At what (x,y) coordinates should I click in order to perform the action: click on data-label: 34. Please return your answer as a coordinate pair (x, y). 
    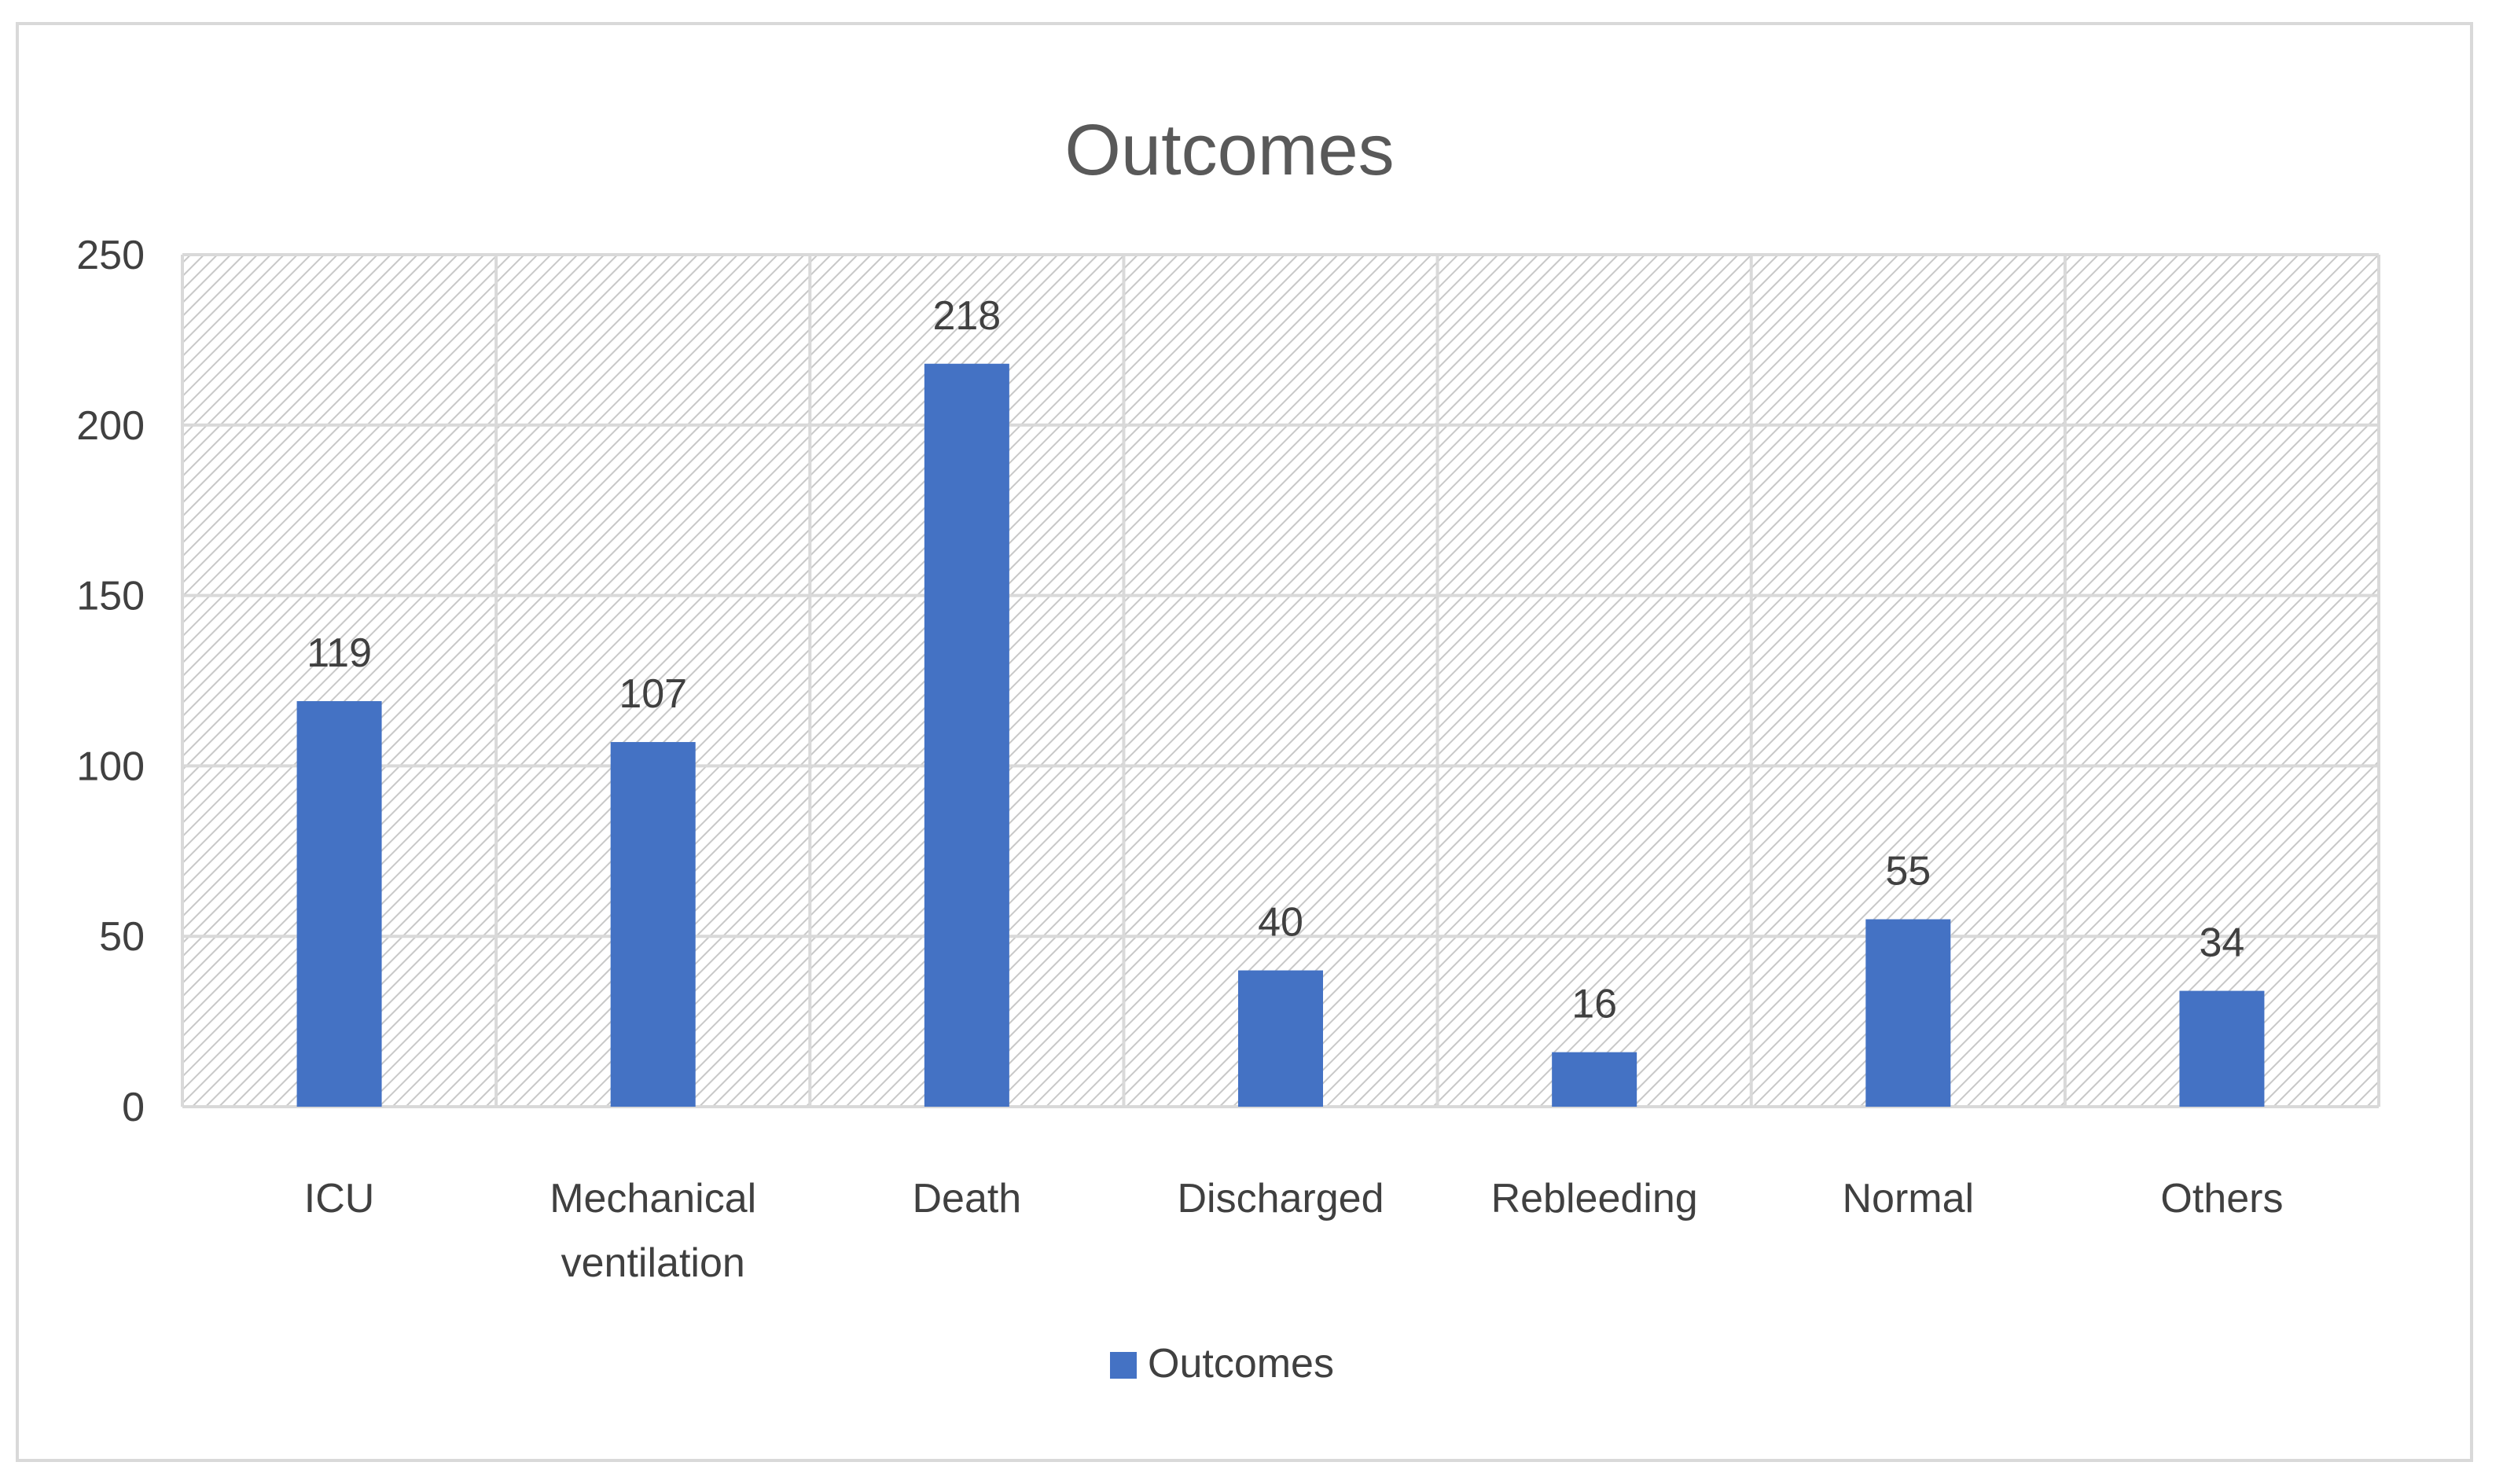
    Looking at the image, I should click on (2223, 943).